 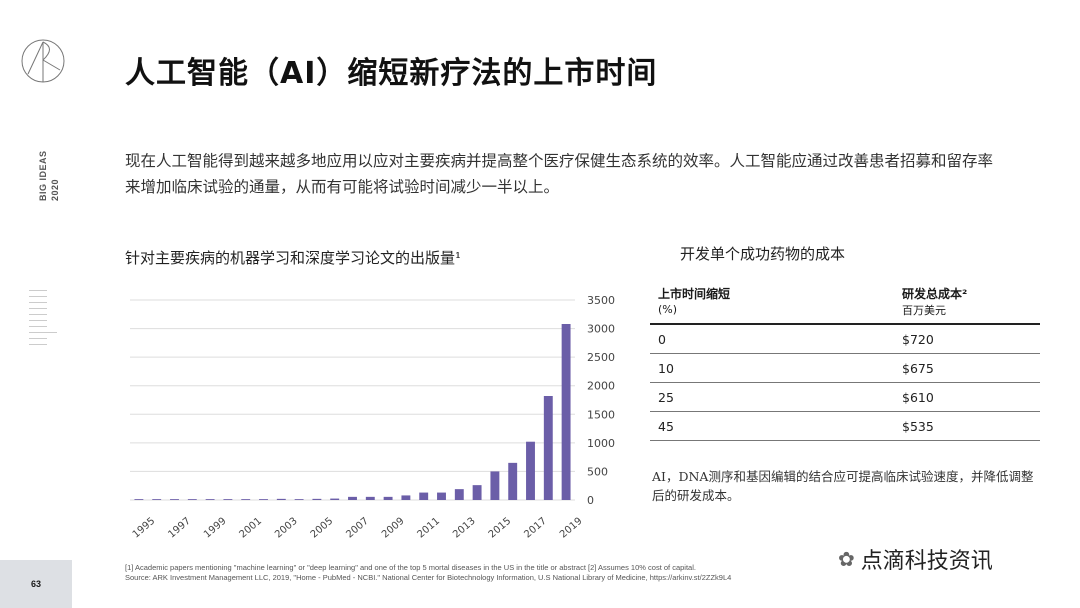 I want to click on pct-cell: 10, so click(x=666, y=368).